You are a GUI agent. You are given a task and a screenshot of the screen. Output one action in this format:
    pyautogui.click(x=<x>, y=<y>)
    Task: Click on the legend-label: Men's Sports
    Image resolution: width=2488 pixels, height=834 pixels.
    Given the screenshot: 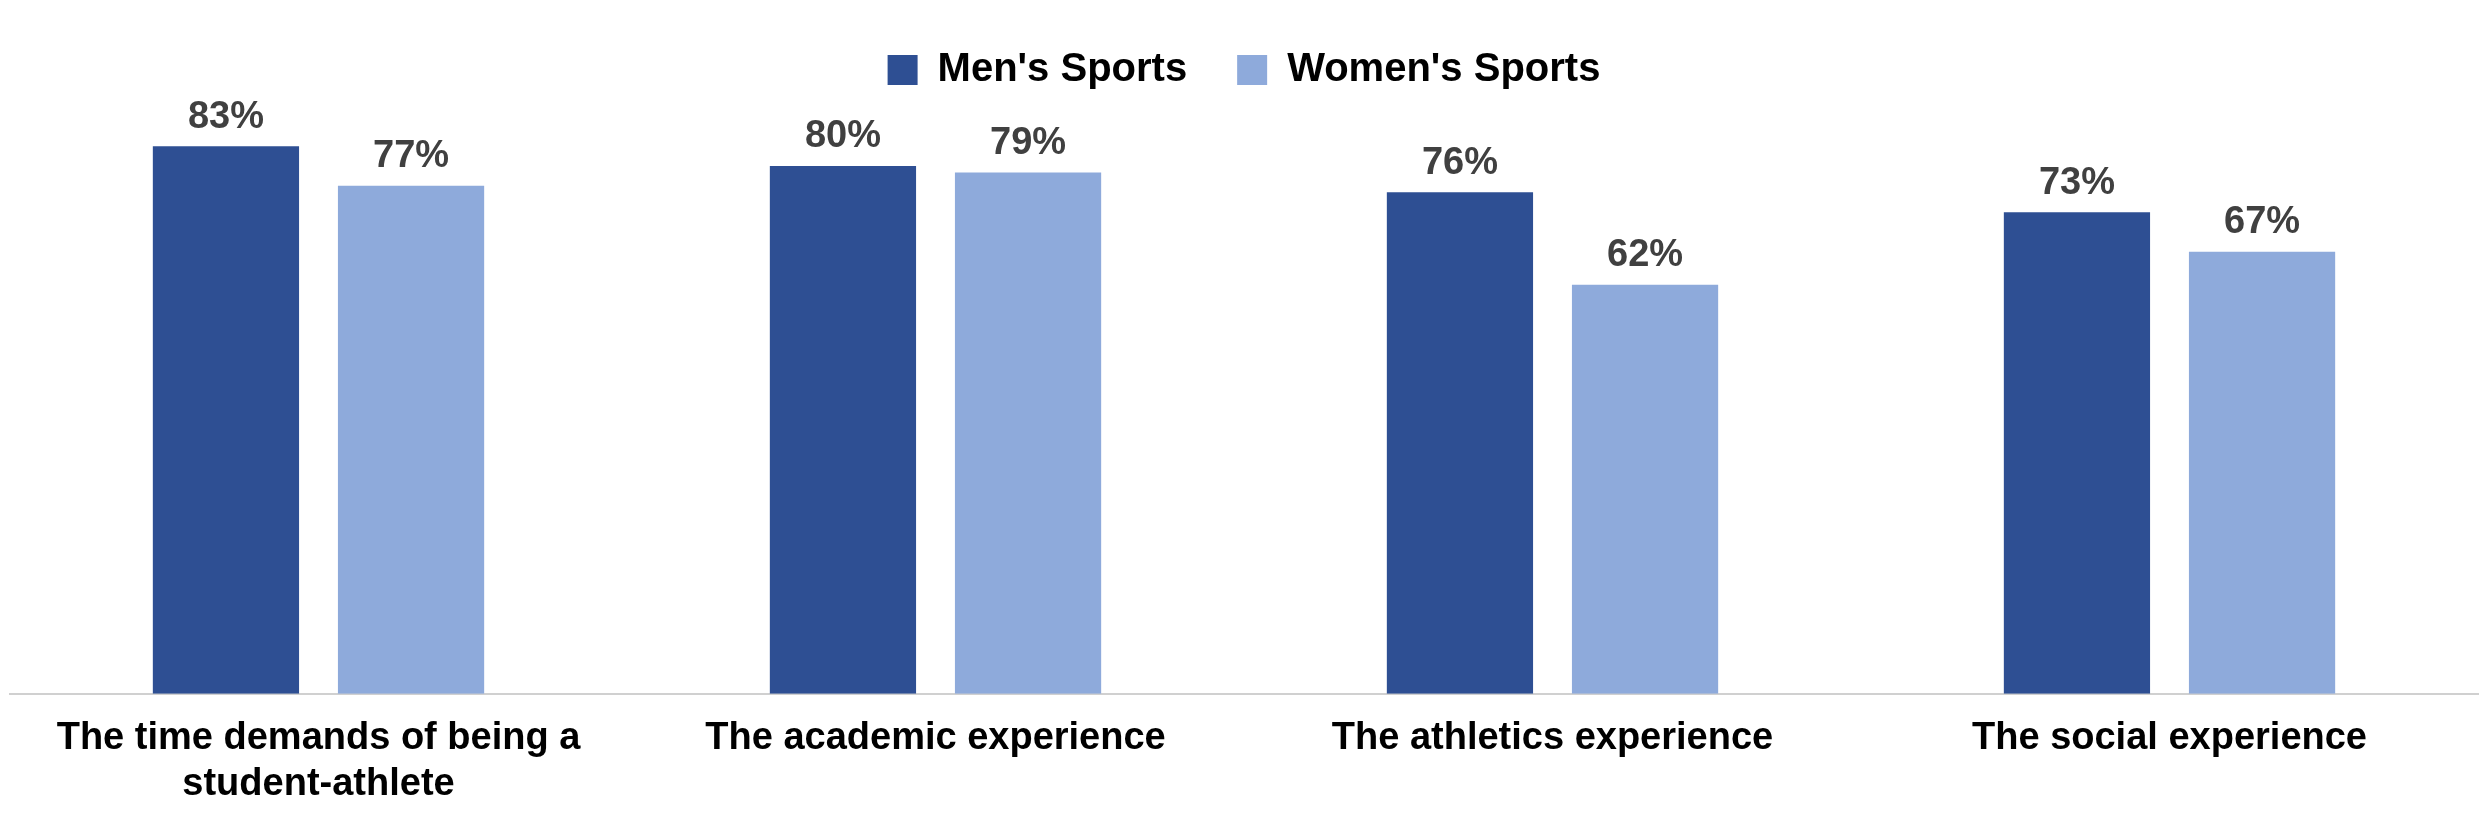 What is the action you would take?
    pyautogui.click(x=1062, y=67)
    